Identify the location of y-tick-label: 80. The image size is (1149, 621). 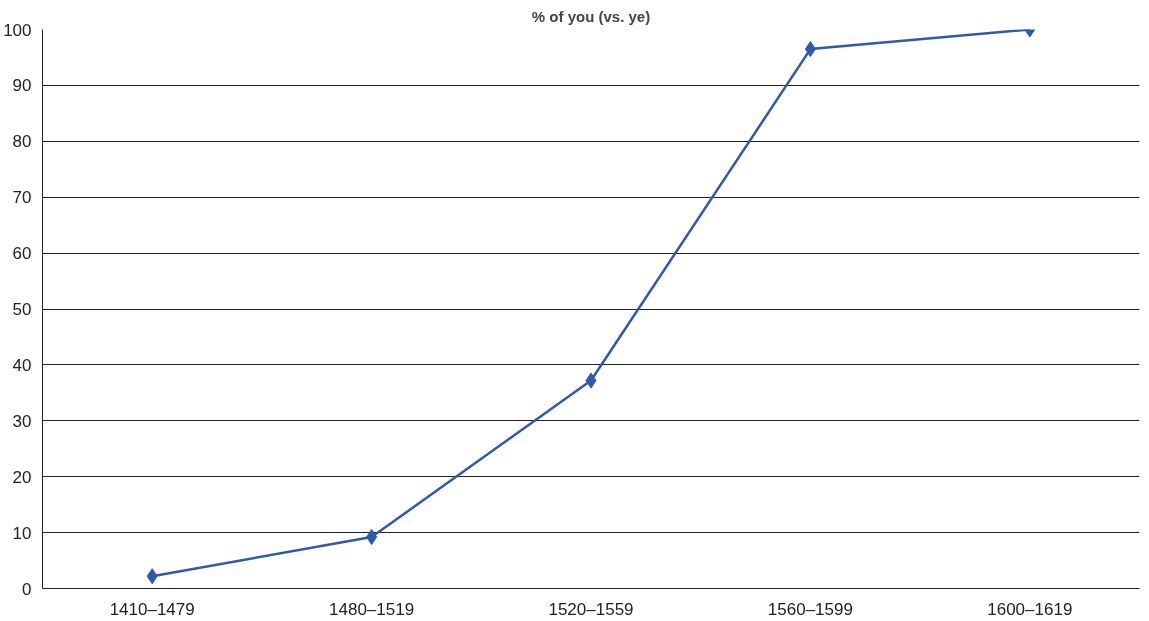
(22, 142).